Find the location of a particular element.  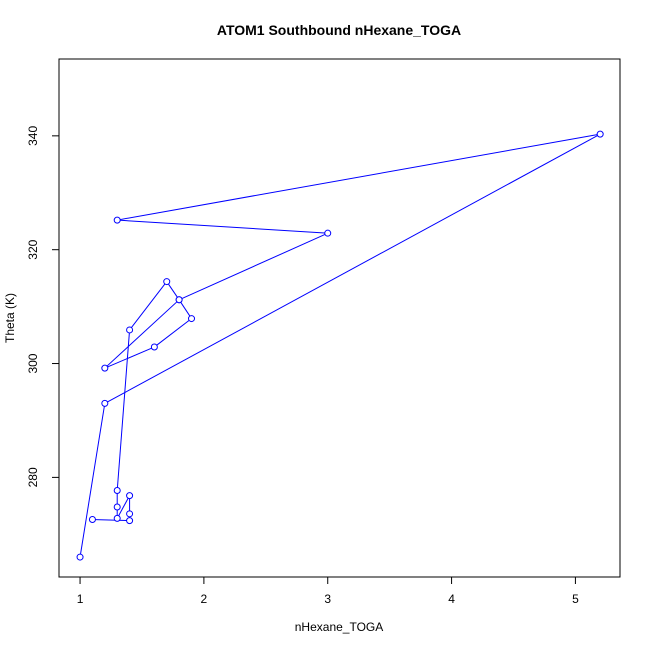

y-tick-label: 340 is located at coordinates (33, 136).